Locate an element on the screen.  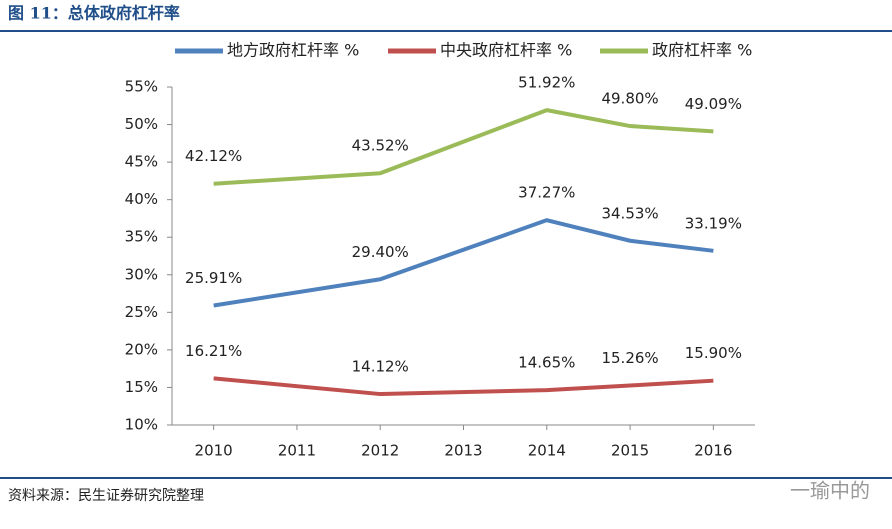
data-label: 16.21% is located at coordinates (213, 351).